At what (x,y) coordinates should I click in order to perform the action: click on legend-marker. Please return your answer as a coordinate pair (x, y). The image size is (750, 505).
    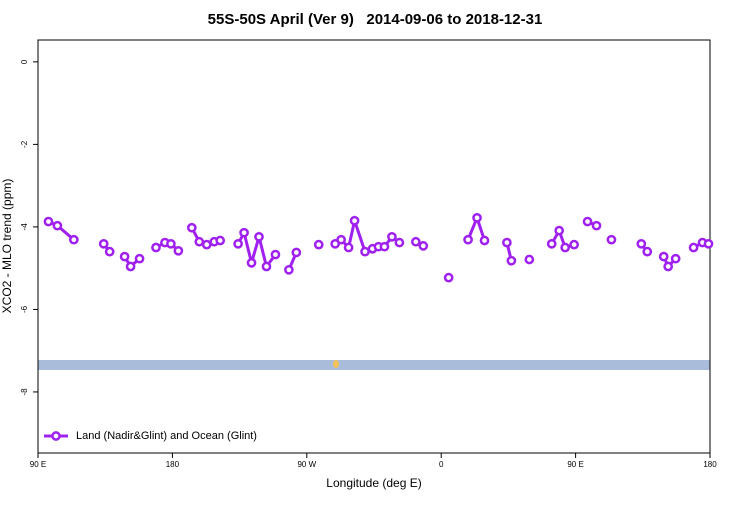
    Looking at the image, I should click on (56, 436).